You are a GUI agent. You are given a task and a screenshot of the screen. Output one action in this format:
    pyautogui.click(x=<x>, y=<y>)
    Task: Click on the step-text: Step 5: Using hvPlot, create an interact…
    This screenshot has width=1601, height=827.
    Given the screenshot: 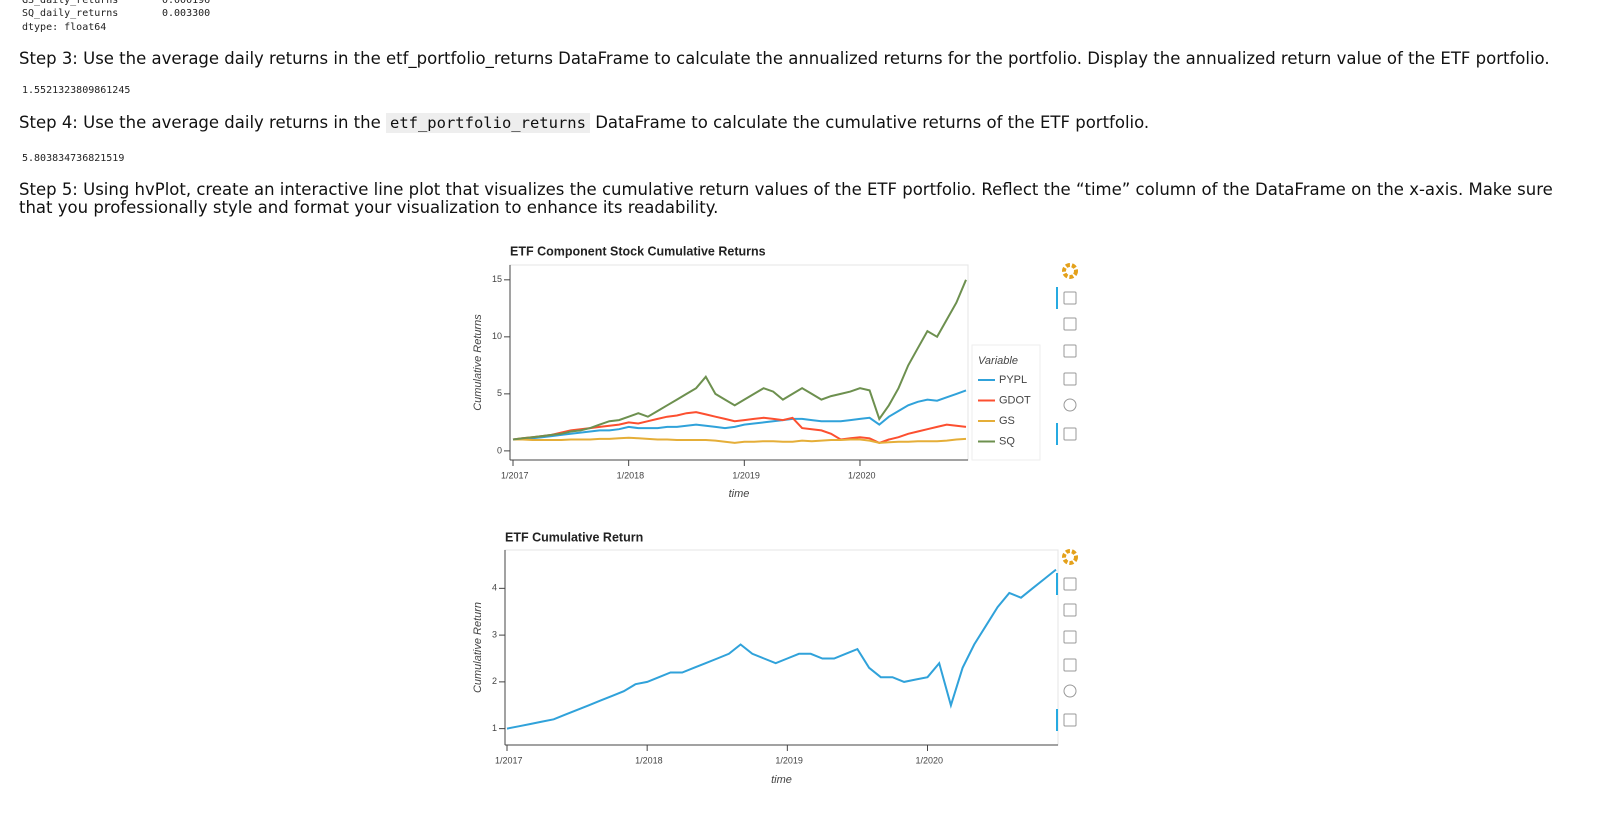 What is the action you would take?
    pyautogui.click(x=786, y=189)
    